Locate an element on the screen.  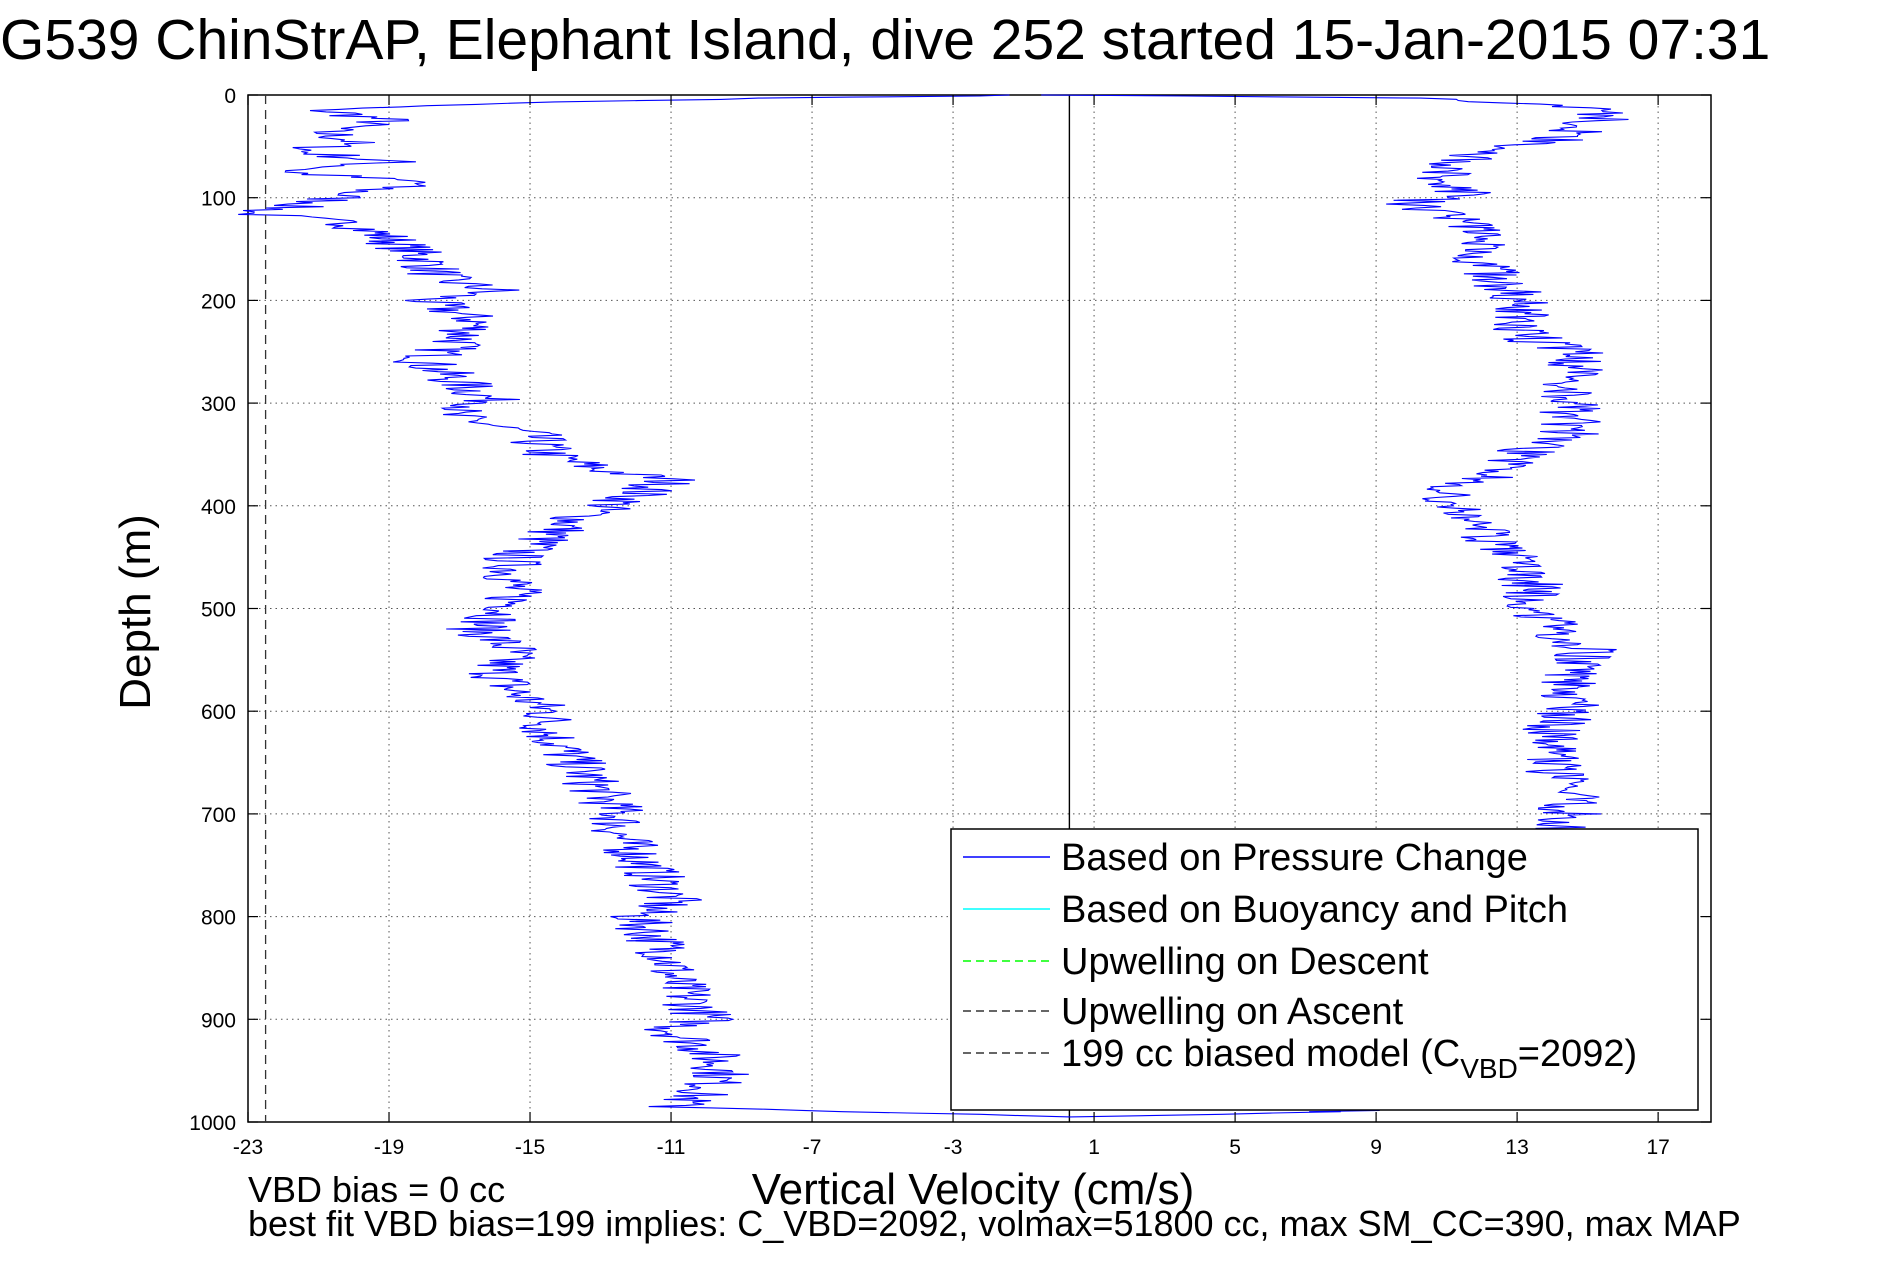
x-tick-label: -15 is located at coordinates (530, 1147).